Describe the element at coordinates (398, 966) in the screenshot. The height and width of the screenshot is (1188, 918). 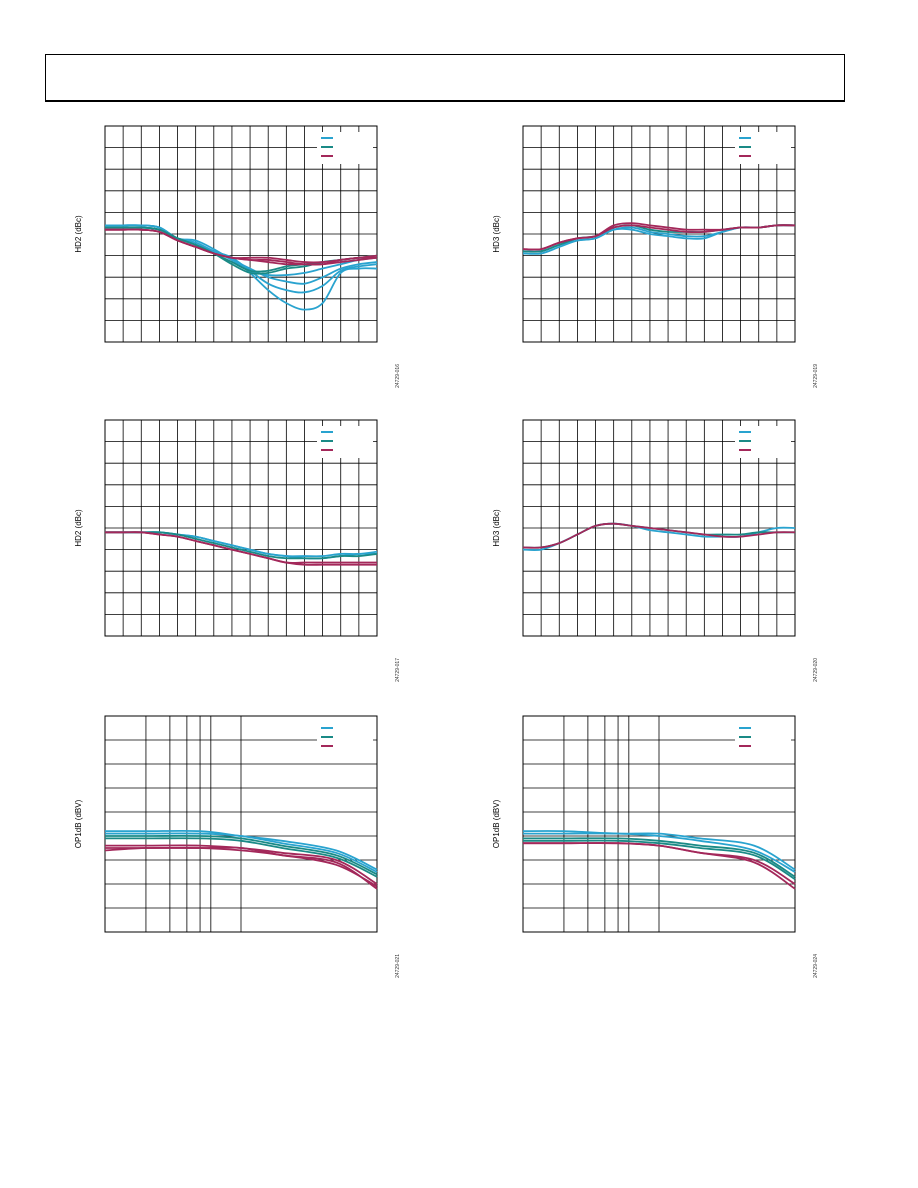
I see `figure-id: 24729-021` at that location.